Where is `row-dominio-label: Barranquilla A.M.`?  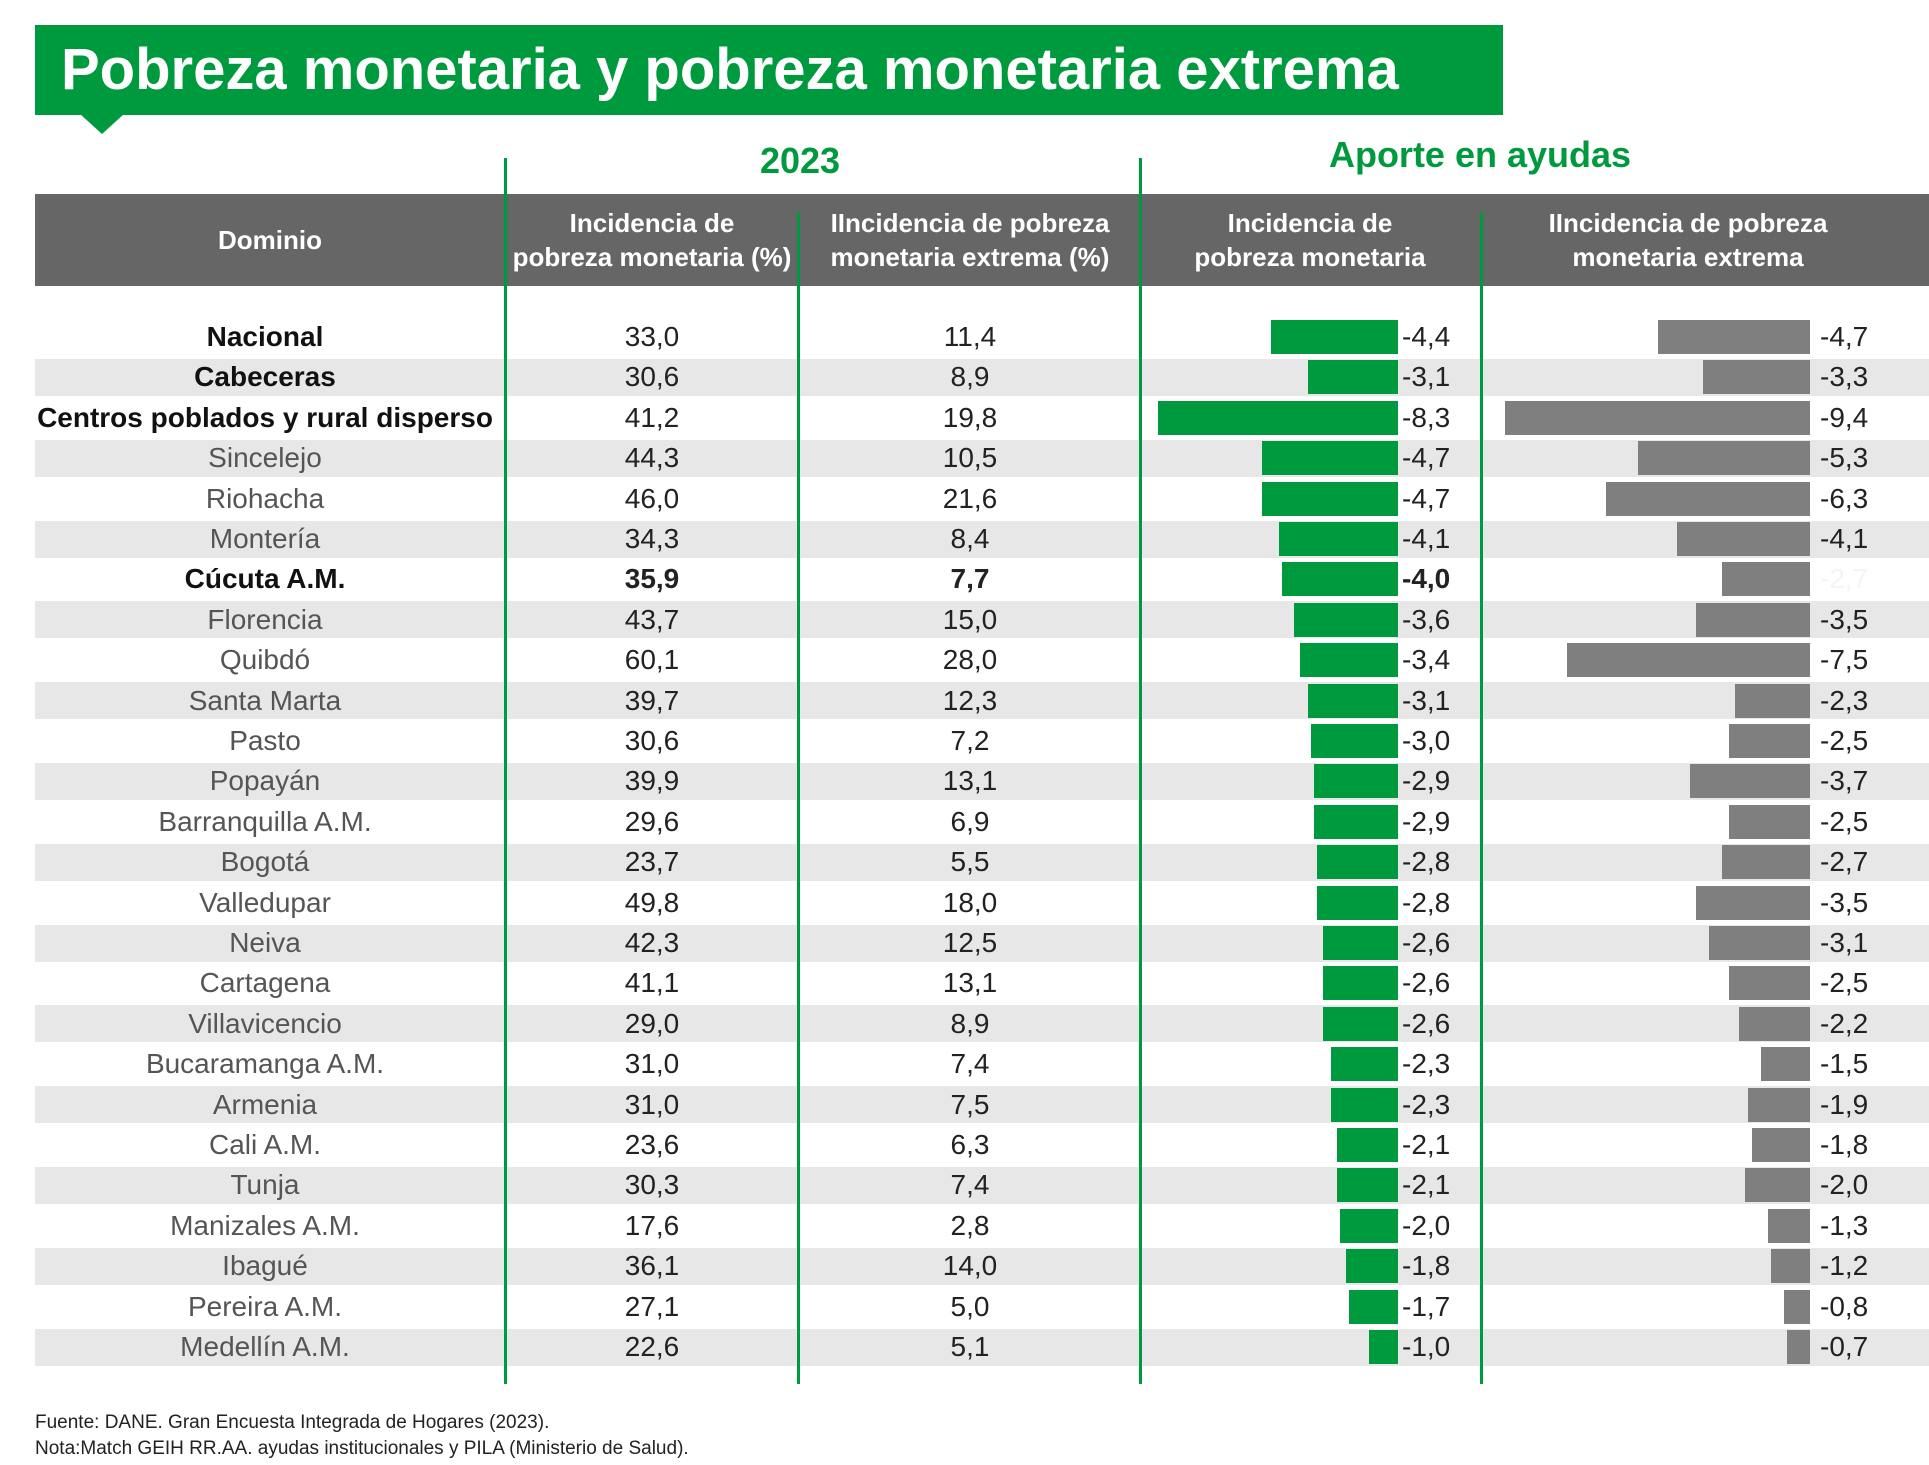 row-dominio-label: Barranquilla A.M. is located at coordinates (265, 821).